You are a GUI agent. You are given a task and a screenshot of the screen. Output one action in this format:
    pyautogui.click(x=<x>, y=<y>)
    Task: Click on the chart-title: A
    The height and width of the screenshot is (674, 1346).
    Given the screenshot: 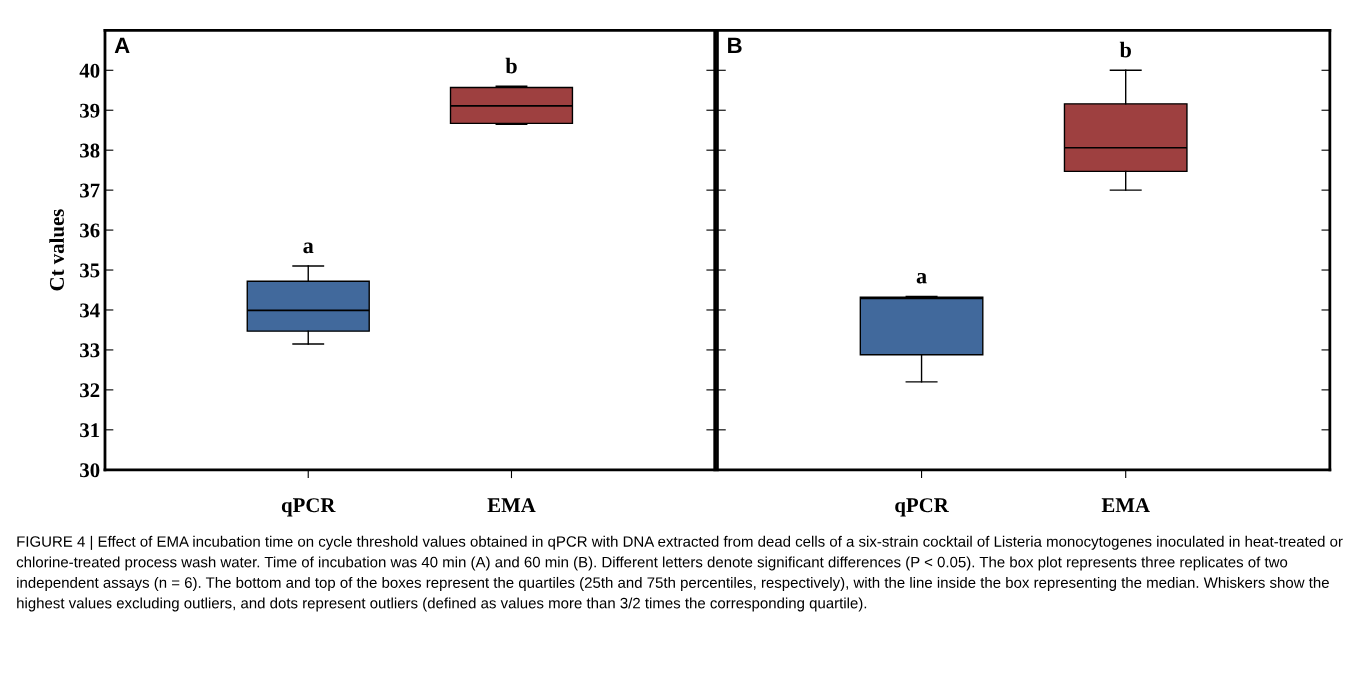 What is the action you would take?
    pyautogui.click(x=122, y=45)
    